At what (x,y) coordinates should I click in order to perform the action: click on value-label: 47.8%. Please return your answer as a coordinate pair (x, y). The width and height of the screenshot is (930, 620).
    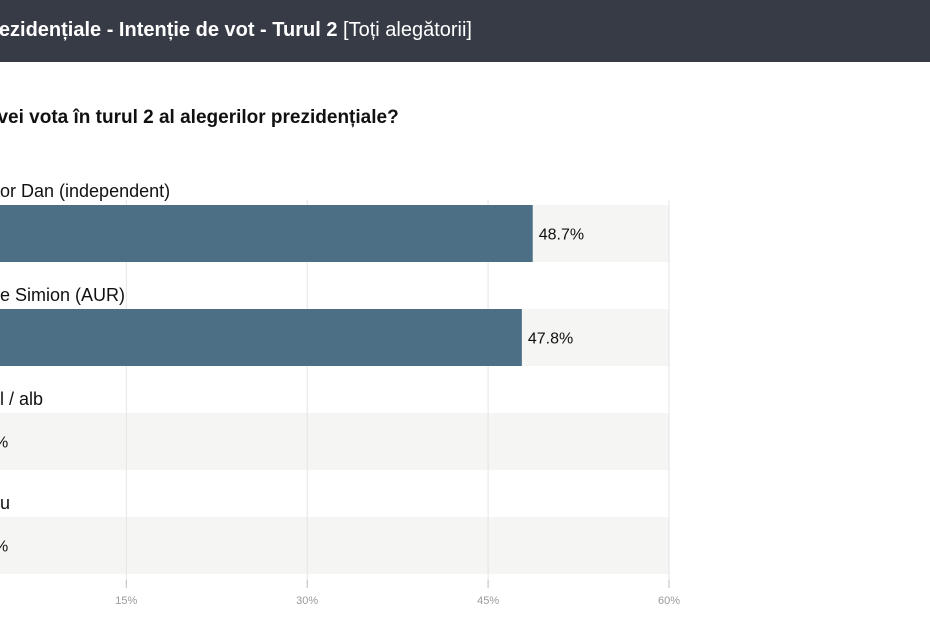
    Looking at the image, I should click on (550, 339).